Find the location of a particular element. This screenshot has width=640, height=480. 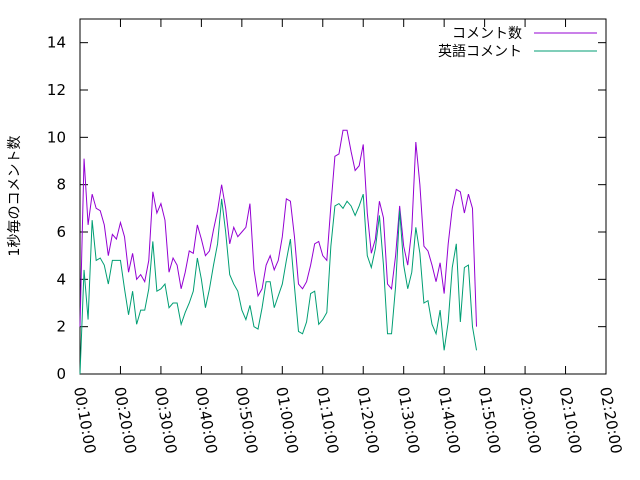

x-tick-label: 00:40:00 is located at coordinates (205, 420).